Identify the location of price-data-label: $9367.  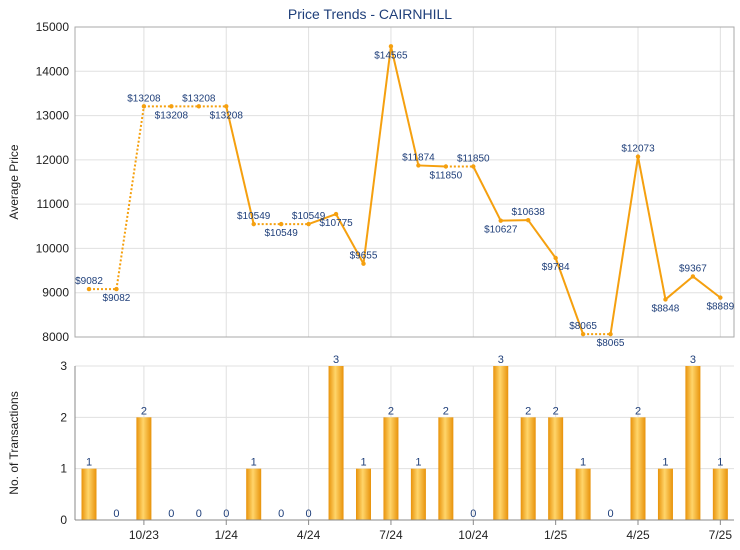
(693, 268).